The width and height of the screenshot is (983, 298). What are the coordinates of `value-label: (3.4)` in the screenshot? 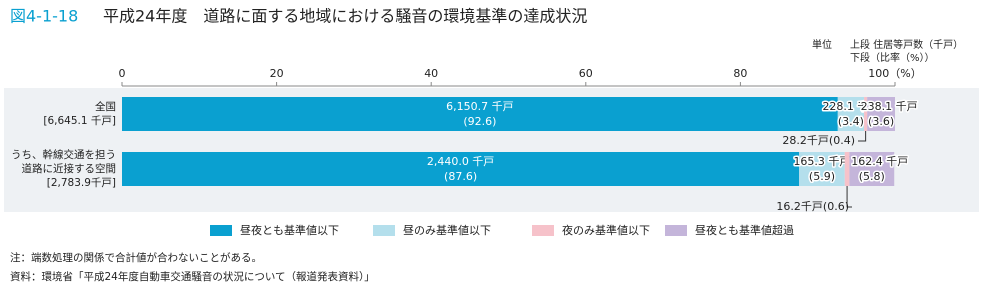 It's located at (851, 121).